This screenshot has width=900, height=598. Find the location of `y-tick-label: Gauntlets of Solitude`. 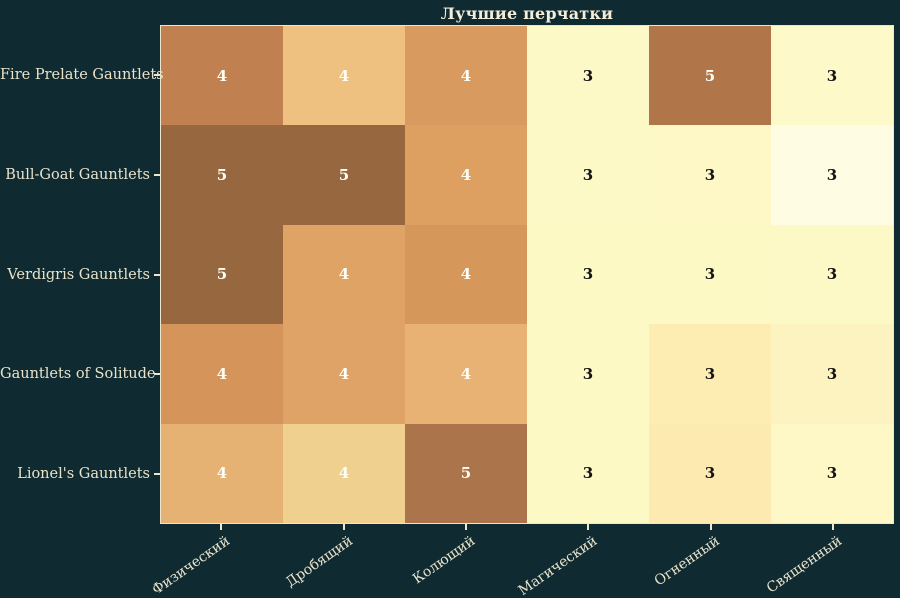

y-tick-label: Gauntlets of Solitude is located at coordinates (78, 374).